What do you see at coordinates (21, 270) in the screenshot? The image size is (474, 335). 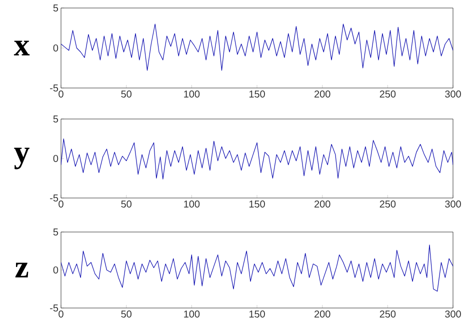 I see `y-axis-title: z` at bounding box center [21, 270].